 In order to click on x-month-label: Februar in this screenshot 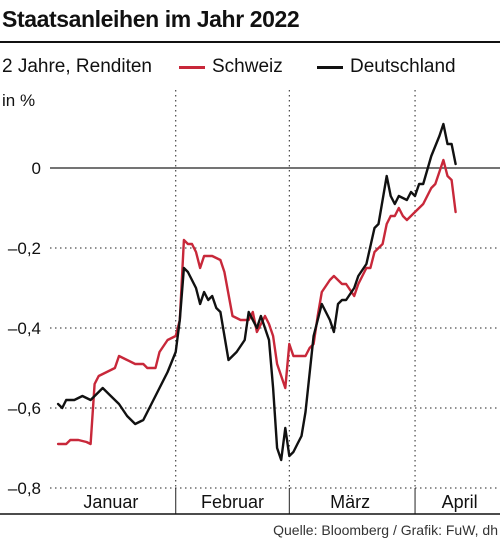, I will do `click(232, 502)`.